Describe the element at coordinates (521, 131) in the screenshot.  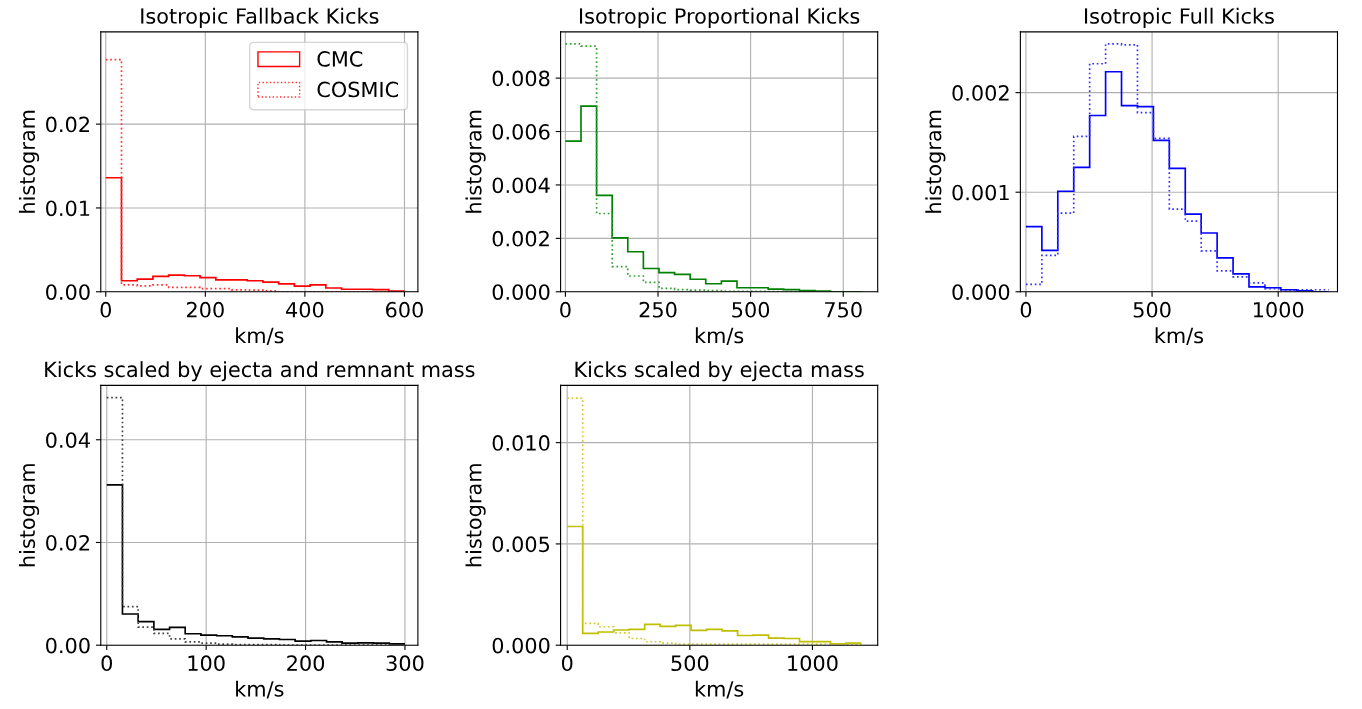
I see `y-tick-label: 0.006` at that location.